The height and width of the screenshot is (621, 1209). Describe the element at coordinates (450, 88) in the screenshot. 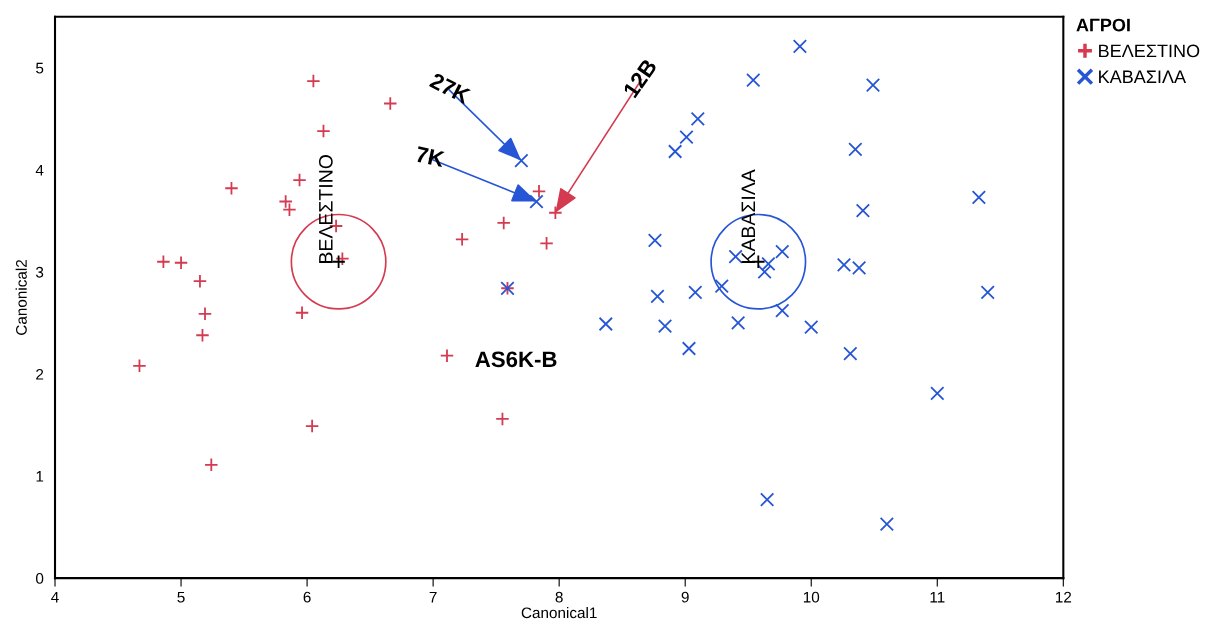

I see `annotation: 27K` at that location.